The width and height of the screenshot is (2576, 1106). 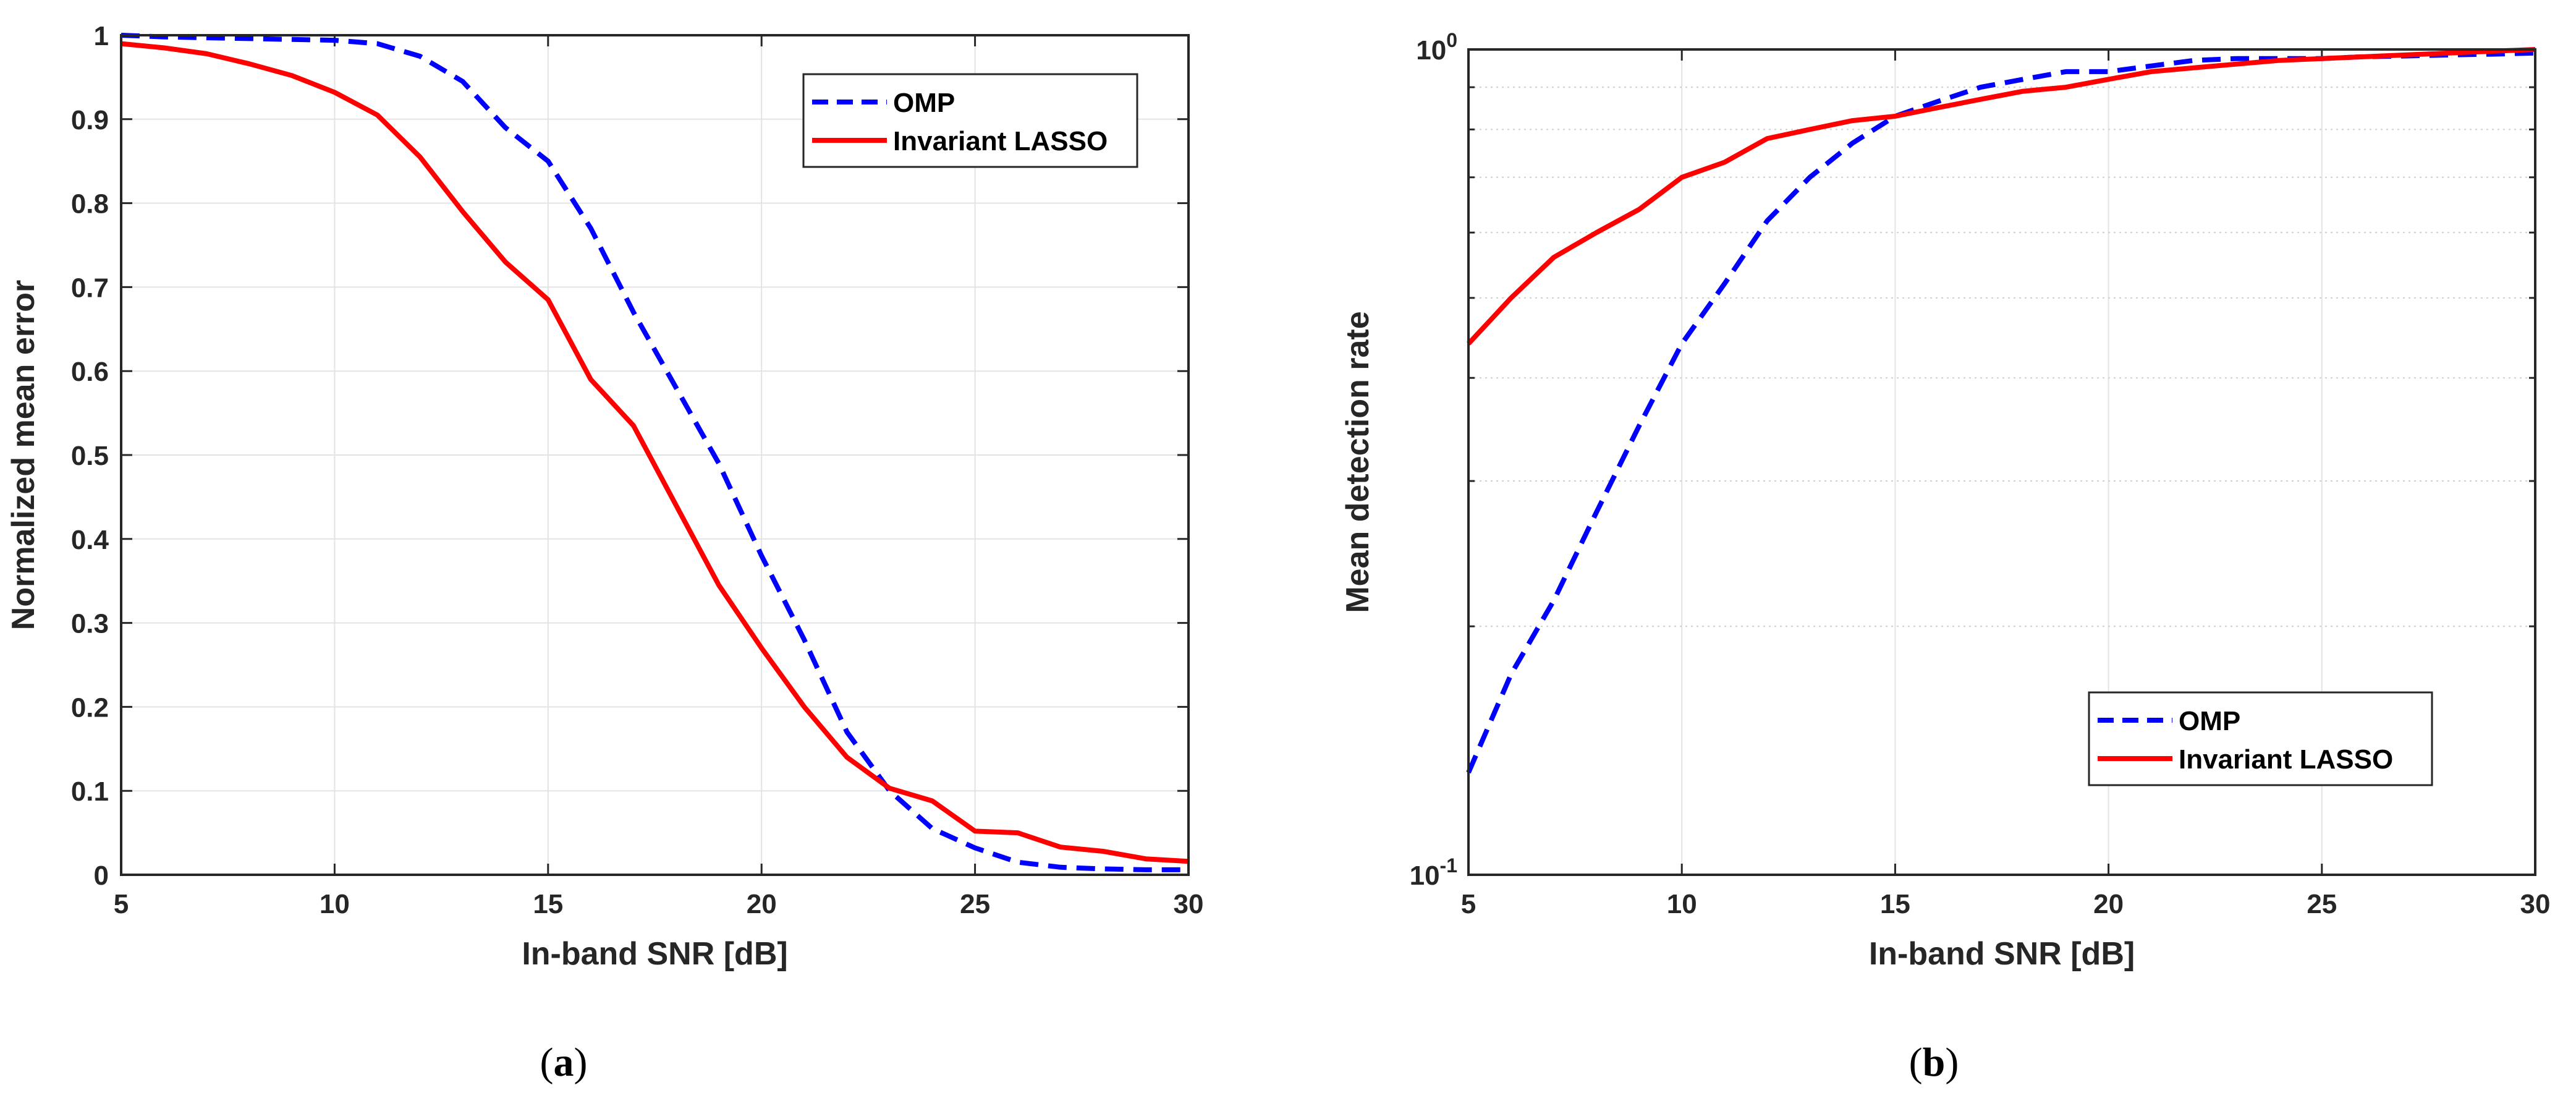 I want to click on y-tick-label: 0.7, so click(x=90, y=288).